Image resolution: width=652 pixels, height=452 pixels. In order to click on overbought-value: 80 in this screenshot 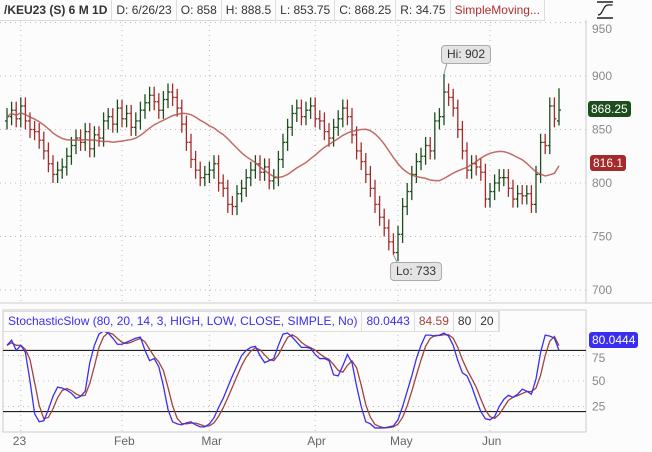, I will do `click(465, 321)`.